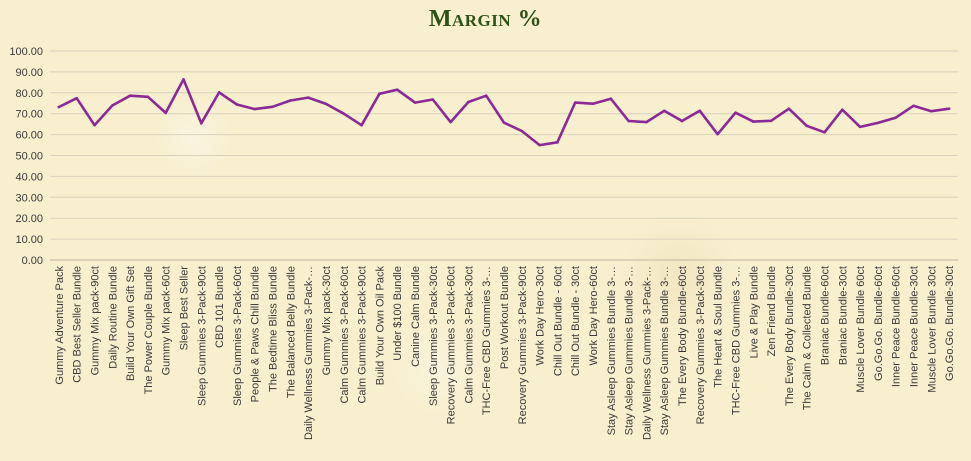 The height and width of the screenshot is (461, 971). Describe the element at coordinates (808, 338) in the screenshot. I see `x-tick-label: The Calm & Collected Bundle` at that location.